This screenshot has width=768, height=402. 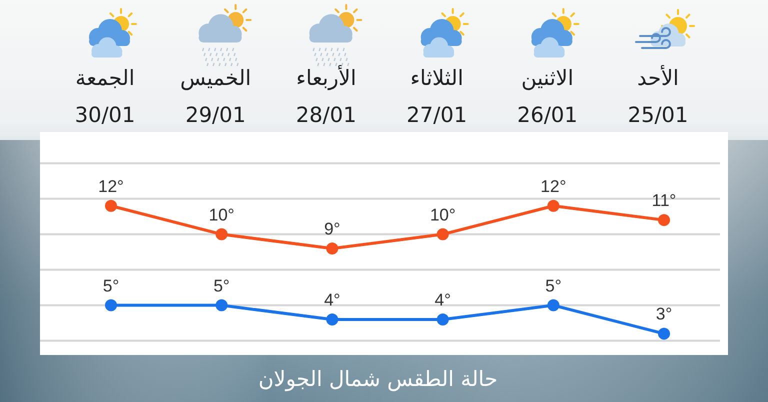 What do you see at coordinates (437, 78) in the screenshot?
I see `category-label: الثلاثاء` at bounding box center [437, 78].